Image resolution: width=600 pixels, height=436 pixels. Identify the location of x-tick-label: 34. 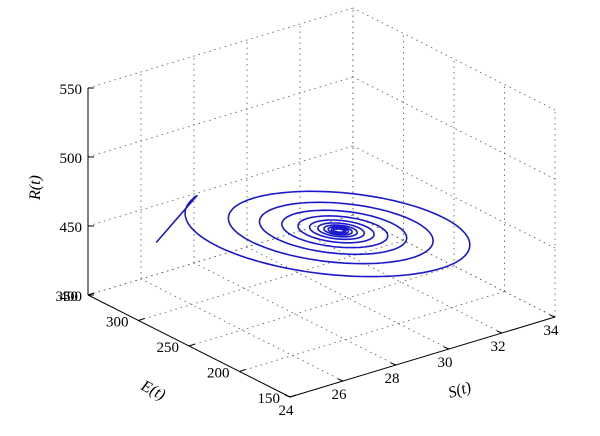
(552, 331).